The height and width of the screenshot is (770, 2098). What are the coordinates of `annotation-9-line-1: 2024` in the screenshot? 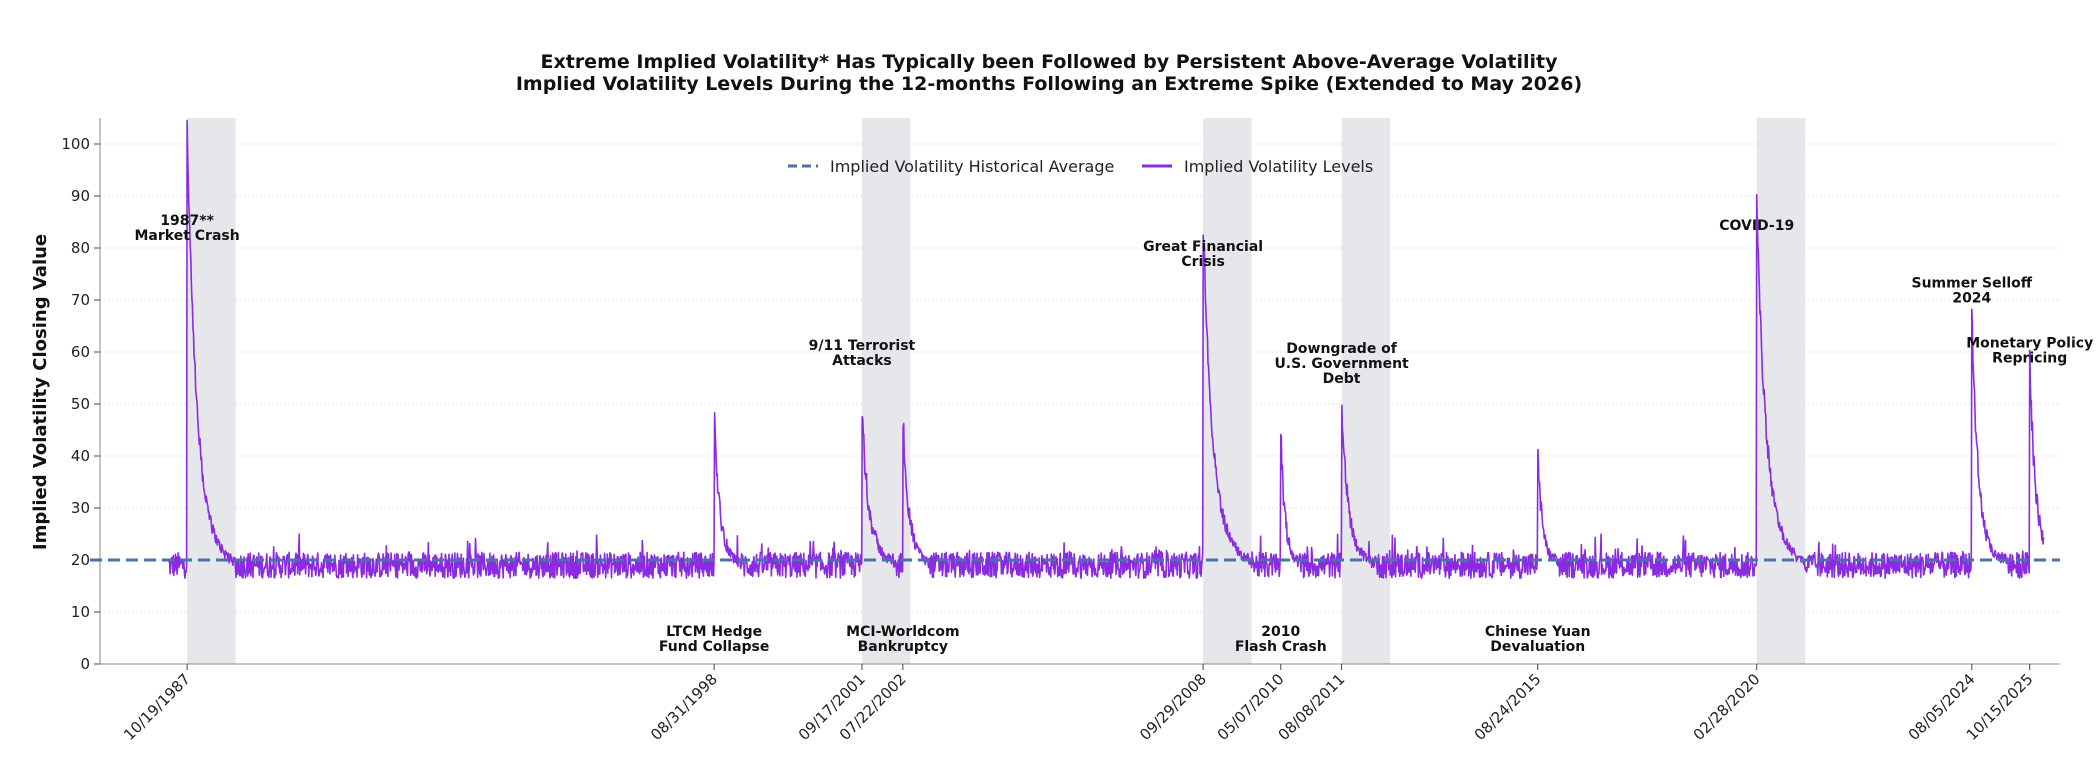 It's located at (1971, 299).